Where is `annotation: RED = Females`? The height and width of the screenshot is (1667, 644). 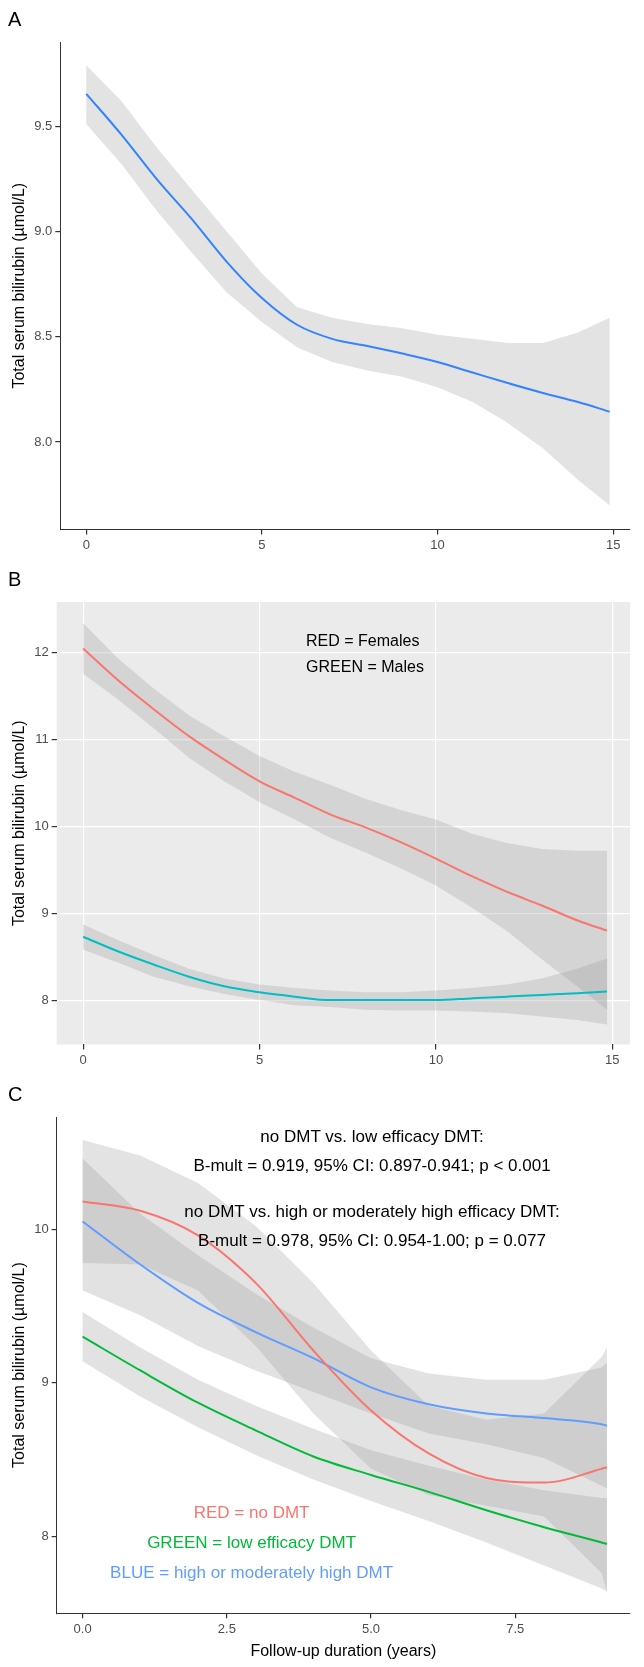
annotation: RED = Females is located at coordinates (363, 641).